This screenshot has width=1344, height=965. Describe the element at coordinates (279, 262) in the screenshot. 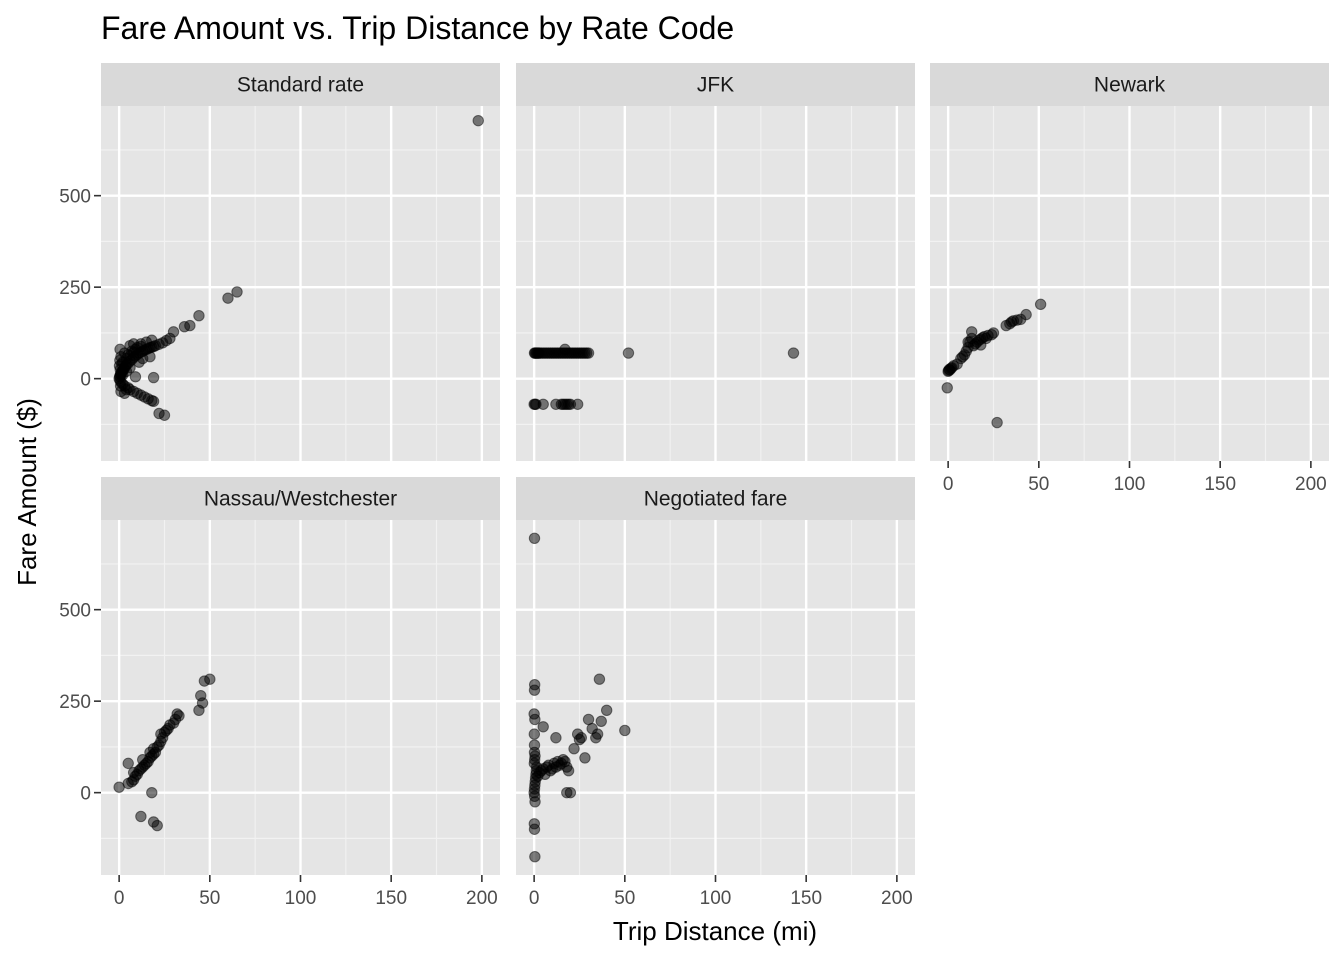

I see `facet-panel: Standard rate 0 250 500` at that location.